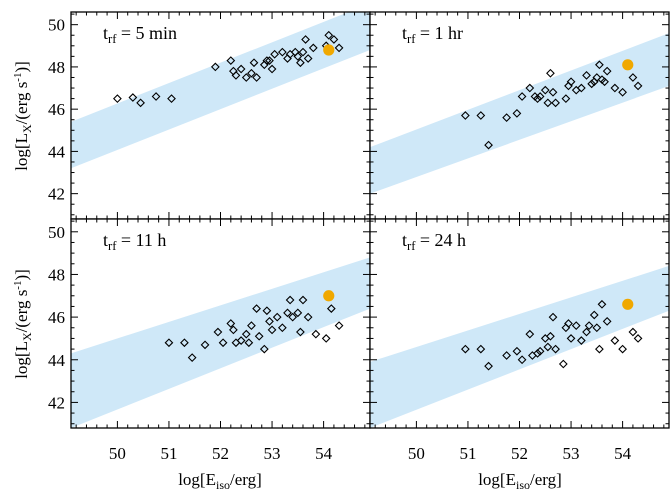 This screenshot has height=490, width=670. Describe the element at coordinates (623, 453) in the screenshot. I see `x-tick-label: 54` at that location.